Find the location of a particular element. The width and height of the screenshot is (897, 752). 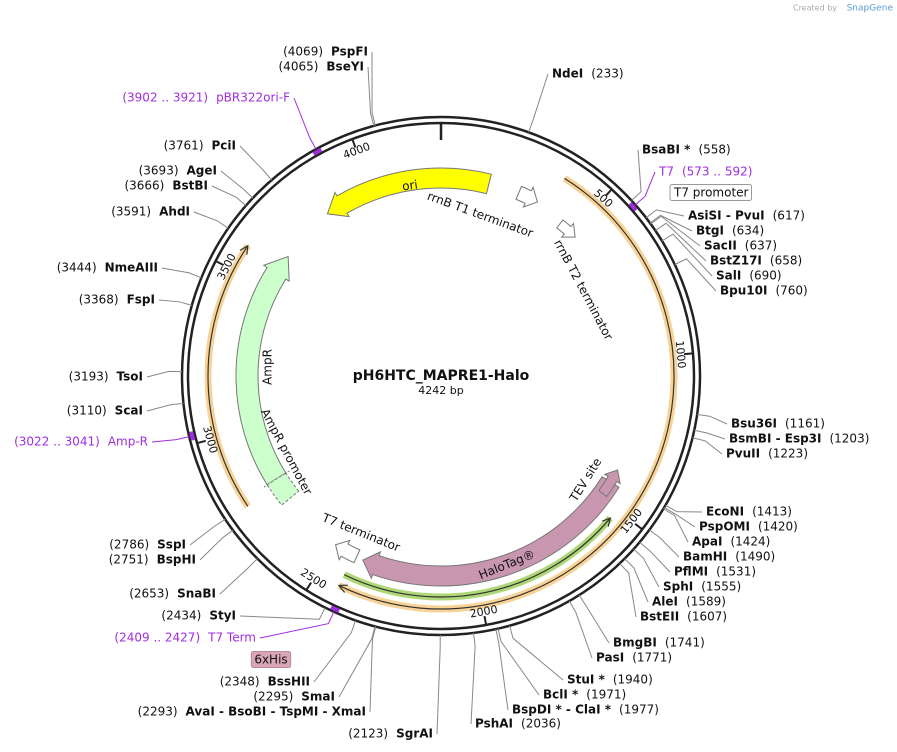

site-position: (1490) is located at coordinates (755, 557).